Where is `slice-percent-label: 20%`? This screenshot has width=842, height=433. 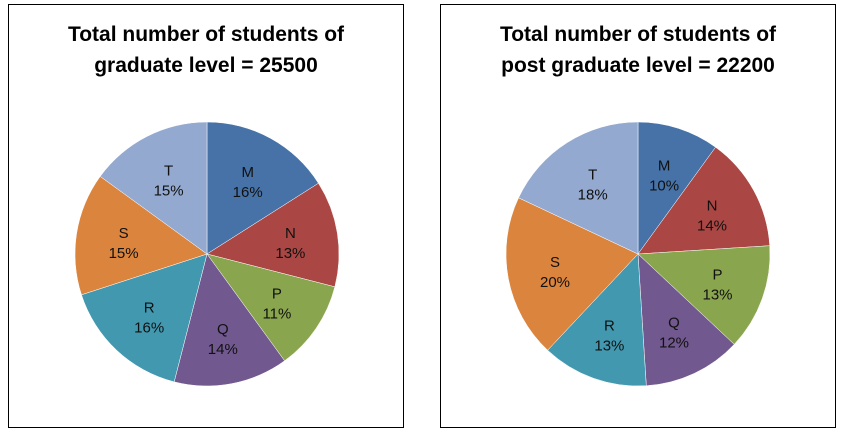
slice-percent-label: 20% is located at coordinates (555, 282).